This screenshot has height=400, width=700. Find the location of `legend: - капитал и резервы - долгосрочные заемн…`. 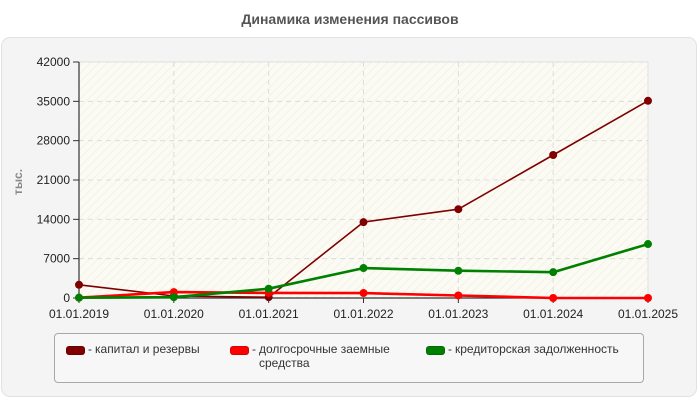

legend: - капитал и резервы - долгосрочные заемн… is located at coordinates (349, 358).